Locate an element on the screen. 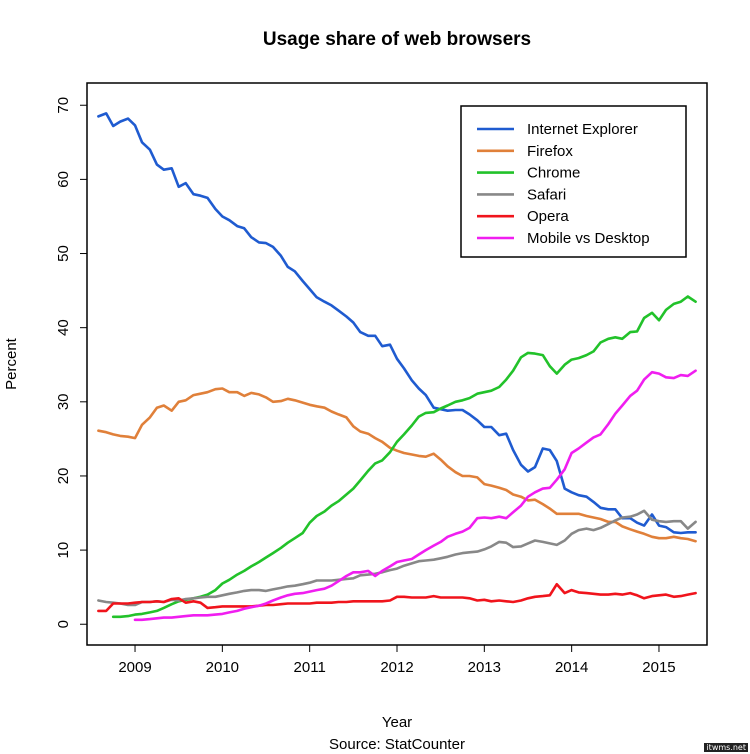  y-tick-label: 30 is located at coordinates (63, 401).